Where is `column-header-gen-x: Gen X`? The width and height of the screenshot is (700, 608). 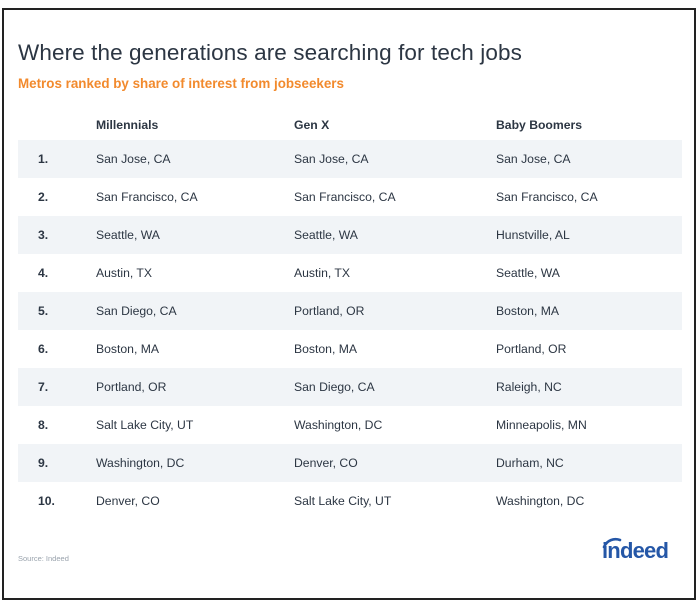
column-header-gen-x: Gen X is located at coordinates (312, 125).